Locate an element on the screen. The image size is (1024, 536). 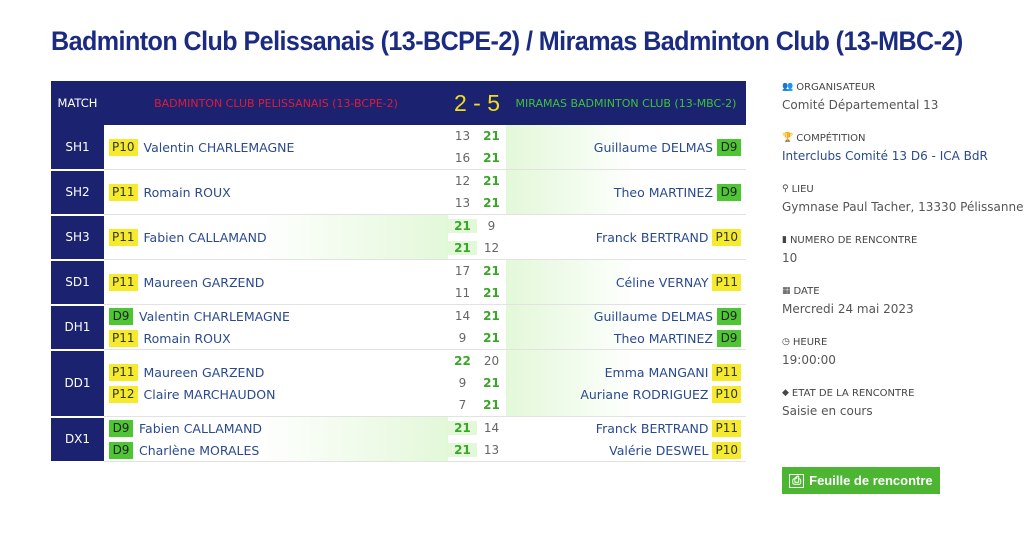
info-value: Gymnase Paul Tacher, 13330 Pélissanne is located at coordinates (903, 207).